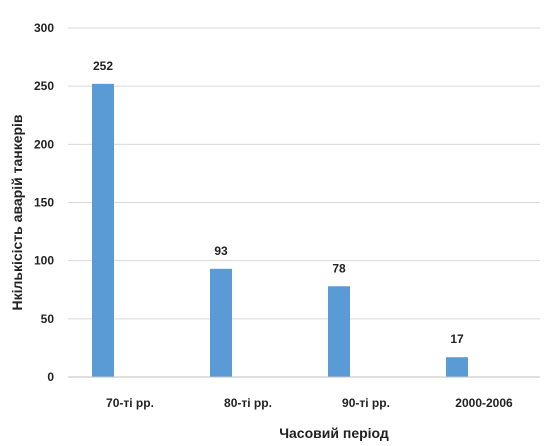  What do you see at coordinates (50, 377) in the screenshot?
I see `y-tick-label: 0` at bounding box center [50, 377].